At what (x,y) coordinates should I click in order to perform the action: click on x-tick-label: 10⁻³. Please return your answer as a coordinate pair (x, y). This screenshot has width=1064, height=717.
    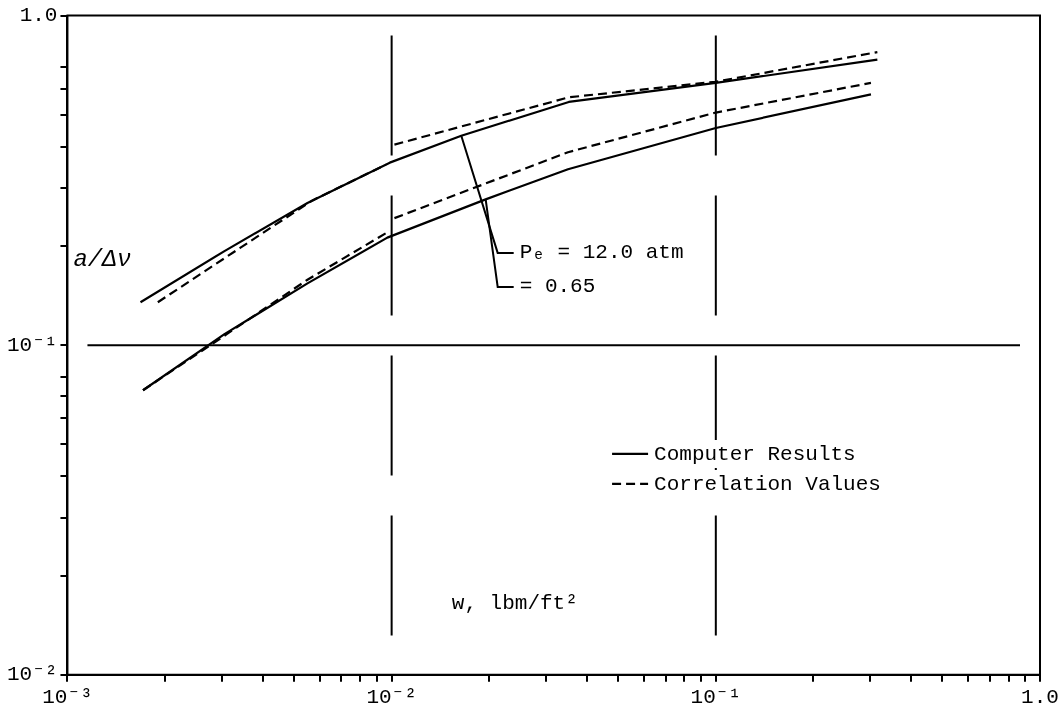
    Looking at the image, I should click on (67, 697).